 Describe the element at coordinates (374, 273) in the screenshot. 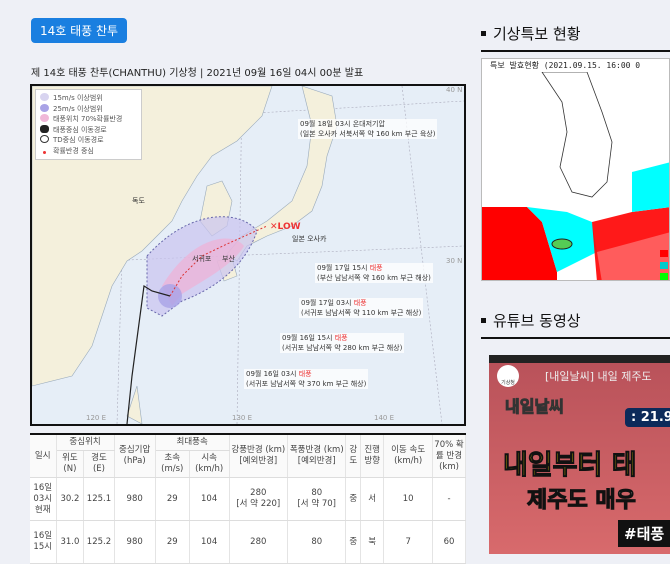

I see `forecast-label-17-15: 09월 17일 15시 태풍 (부산 남남서쪽 약 160 km 부근 해상)` at that location.